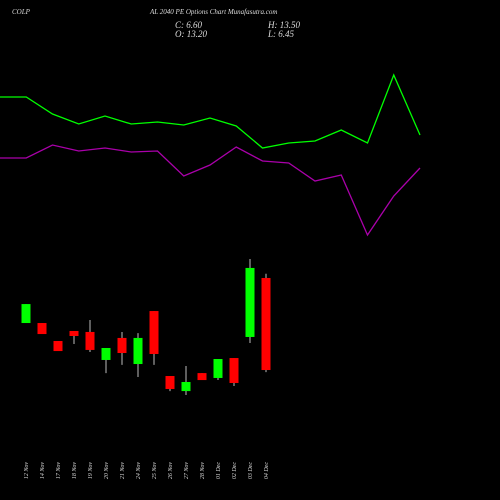 Image resolution: width=500 pixels, height=500 pixels. Describe the element at coordinates (187, 471) in the screenshot. I see `x-tick-label: 27 Nov` at that location.